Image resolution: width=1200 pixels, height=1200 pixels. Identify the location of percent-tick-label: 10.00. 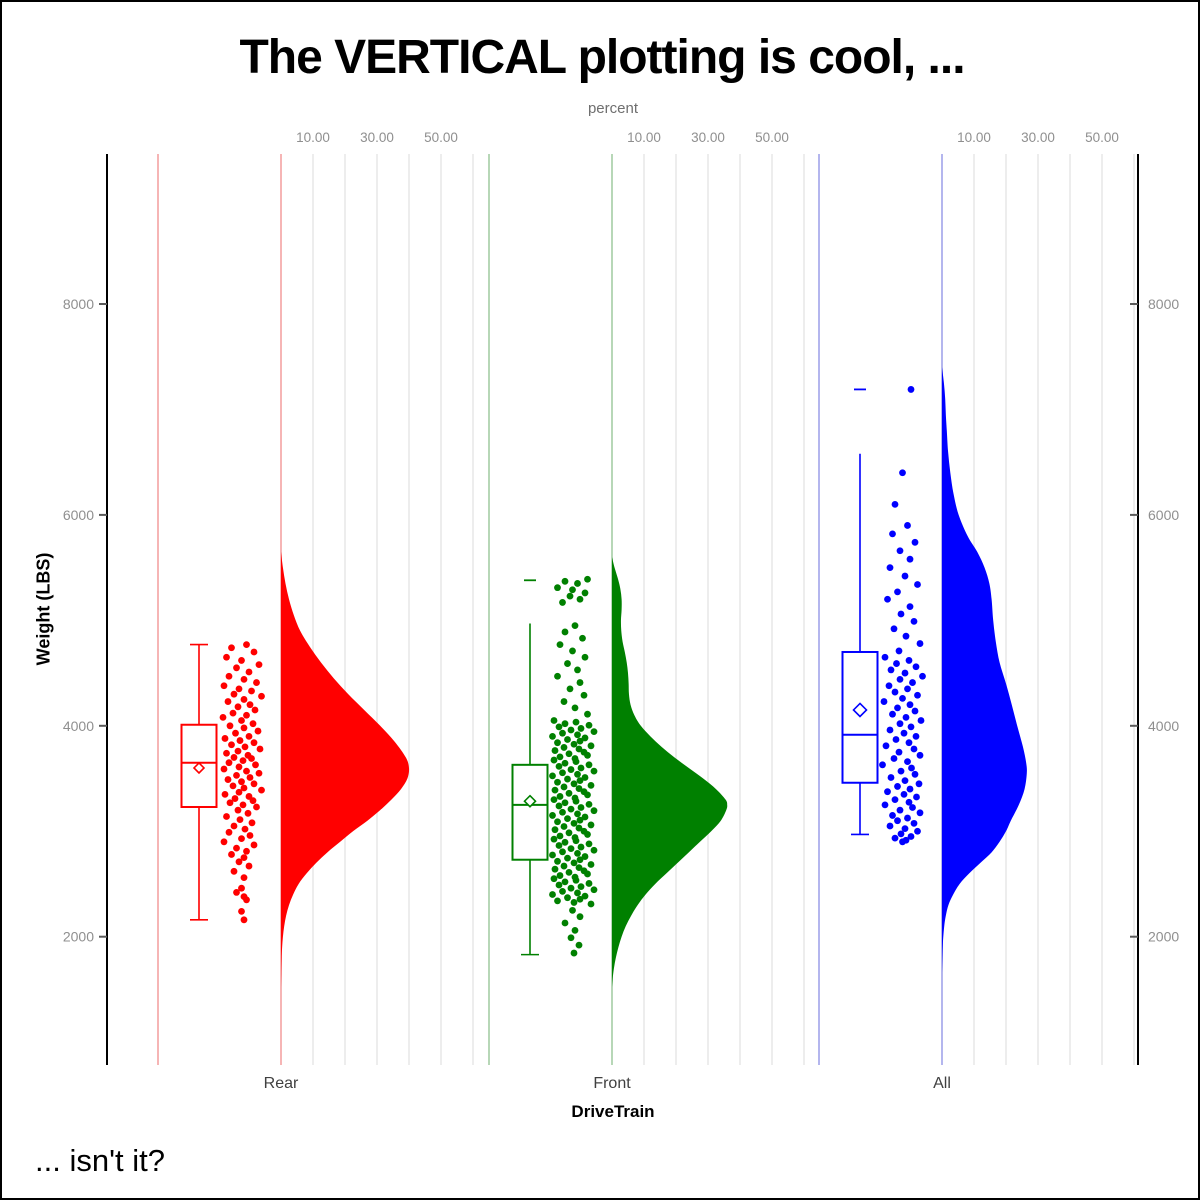
(644, 137).